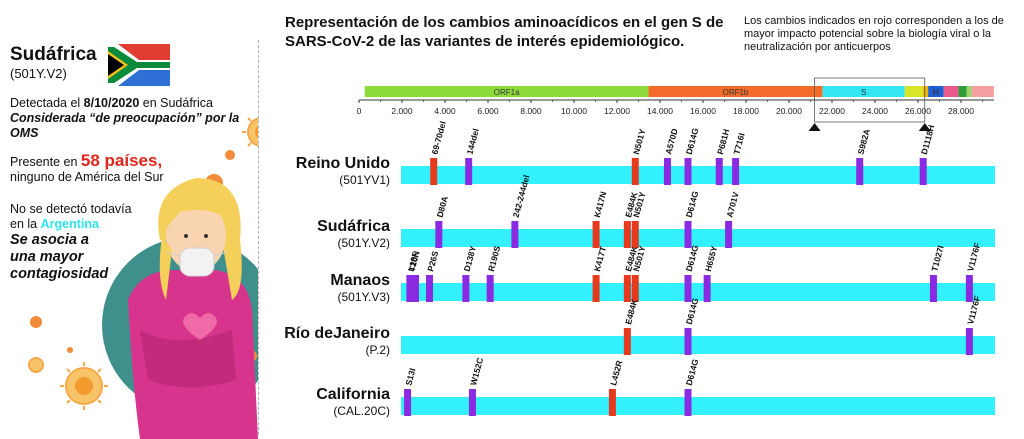 The width and height of the screenshot is (1024, 439). What do you see at coordinates (832, 111) in the screenshot?
I see `genome-tick-label: 22.000` at bounding box center [832, 111].